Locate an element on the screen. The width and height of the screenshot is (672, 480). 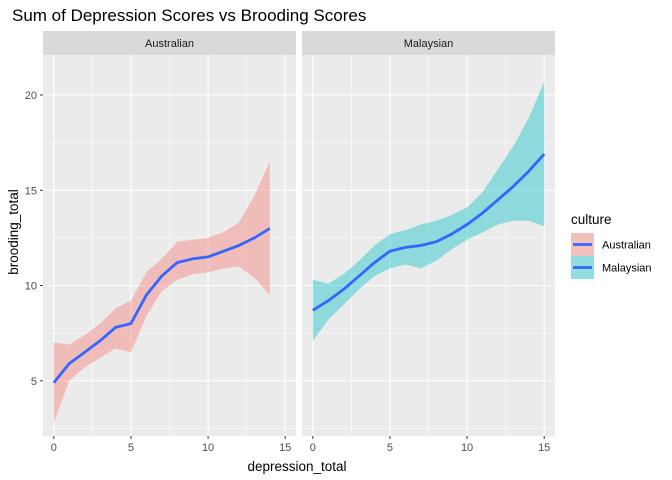
legend: culture Australian Malaysian is located at coordinates (611, 245).